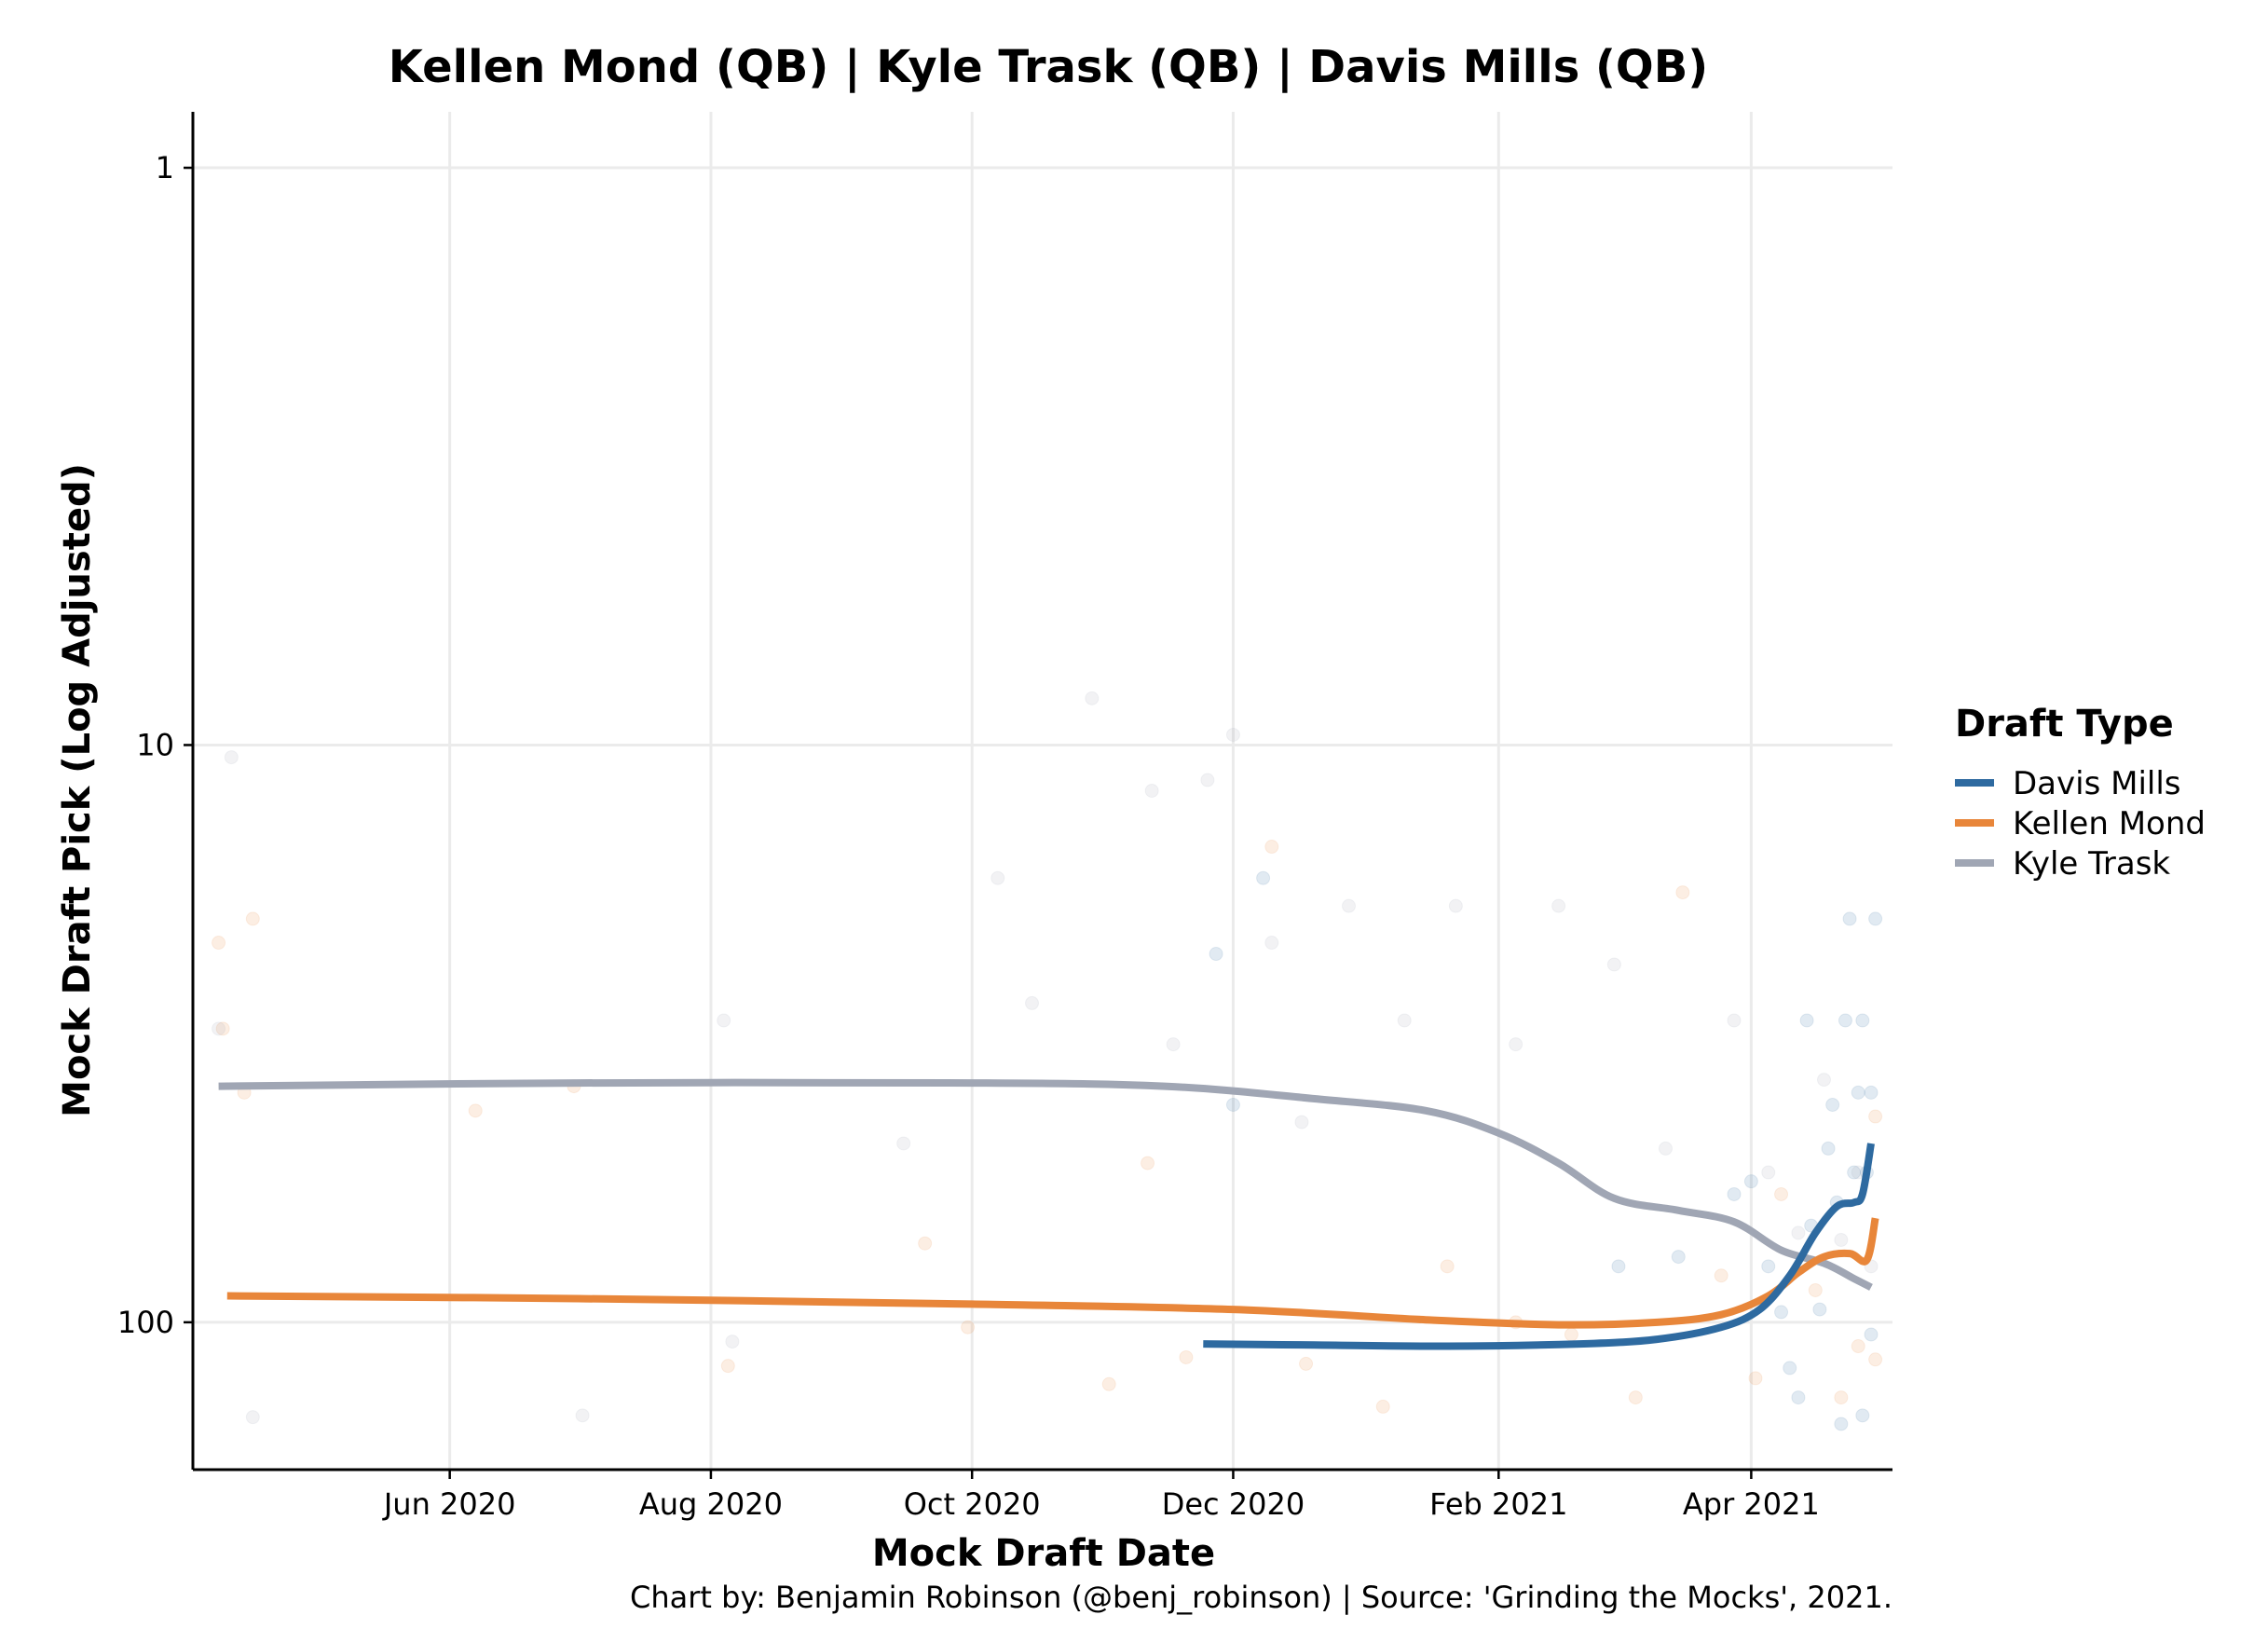  Describe the element at coordinates (2097, 783) in the screenshot. I see `davis-mills-legend-label: Davis Mills` at that location.